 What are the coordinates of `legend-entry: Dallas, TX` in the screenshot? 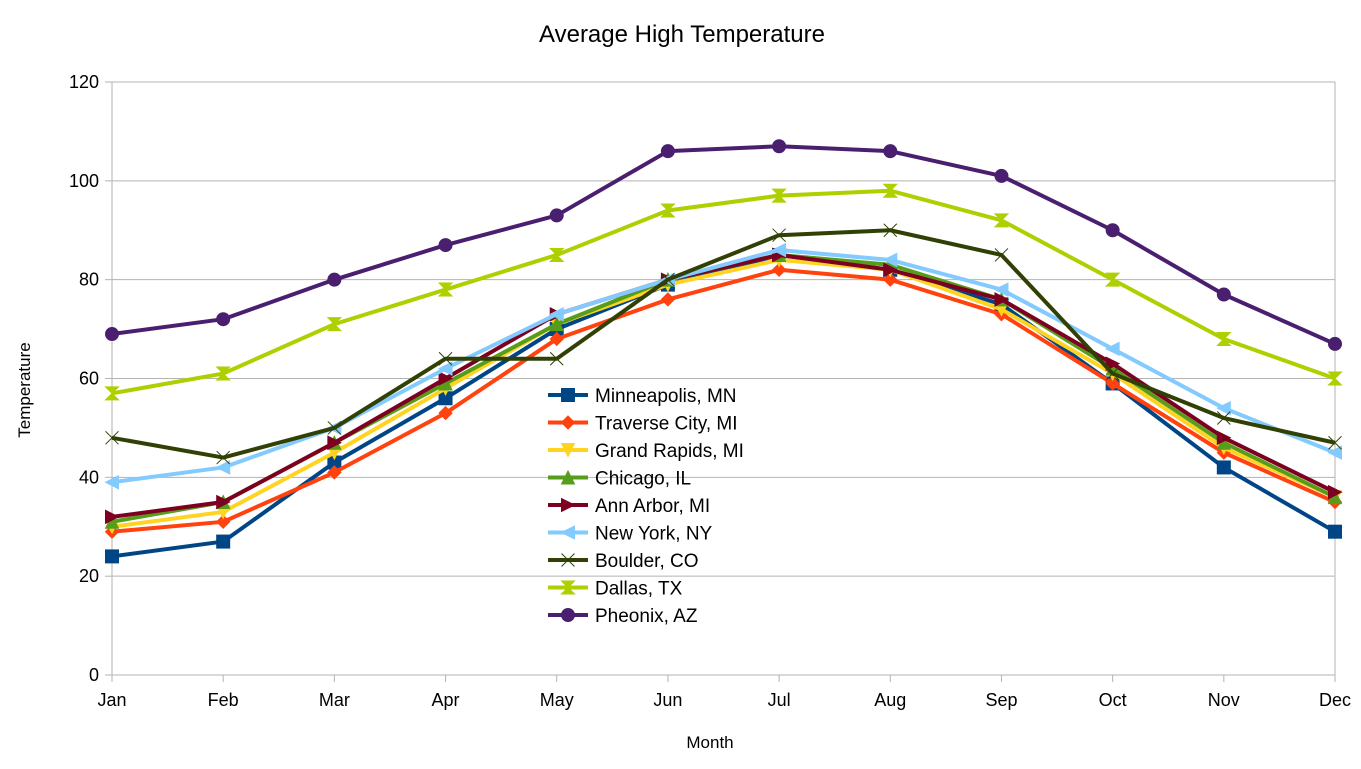 It's located at (615, 589).